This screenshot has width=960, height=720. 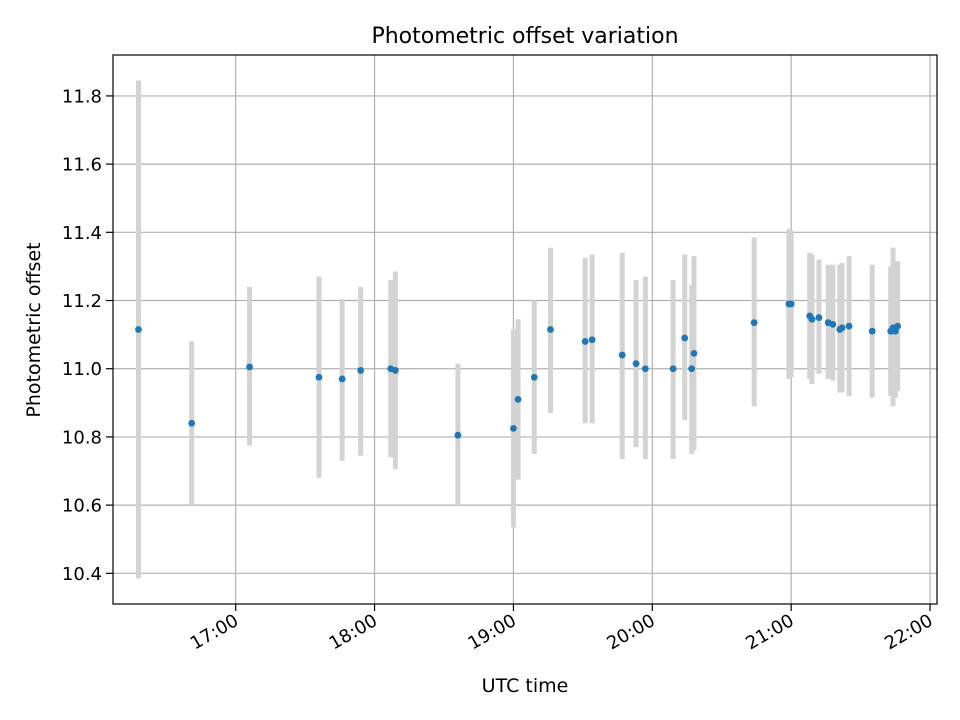 I want to click on y-axis-label: Photometric offset, so click(x=34, y=329).